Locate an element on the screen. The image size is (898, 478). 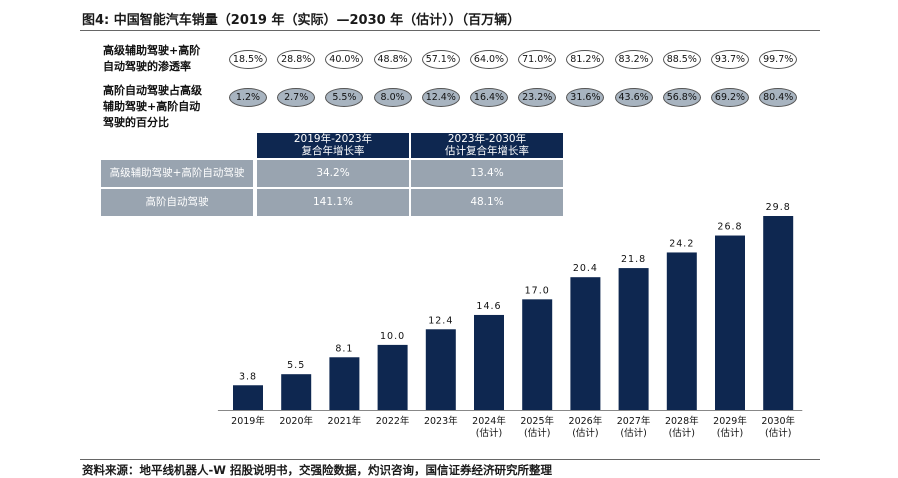
bar-value-label: 17.0 is located at coordinates (537, 290).